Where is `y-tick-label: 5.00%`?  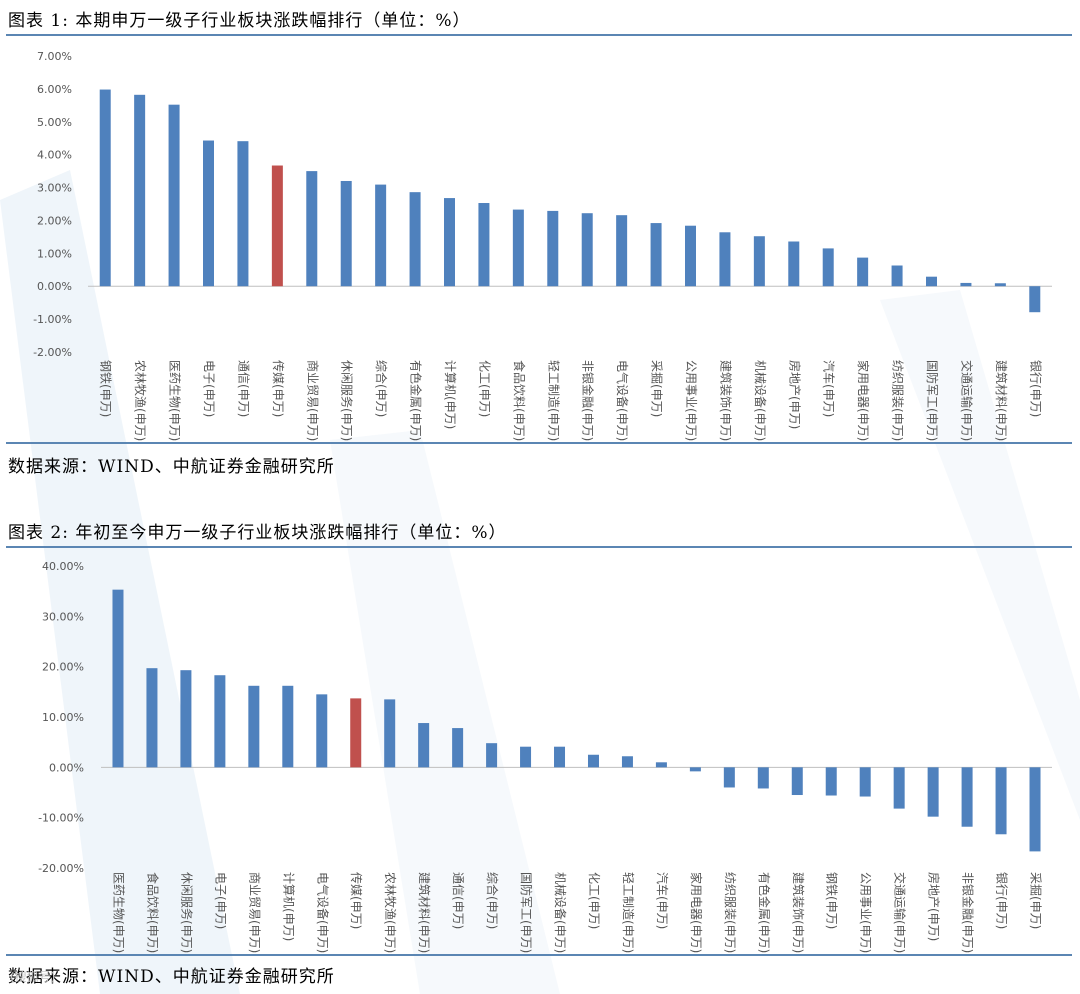
y-tick-label: 5.00% is located at coordinates (54, 122).